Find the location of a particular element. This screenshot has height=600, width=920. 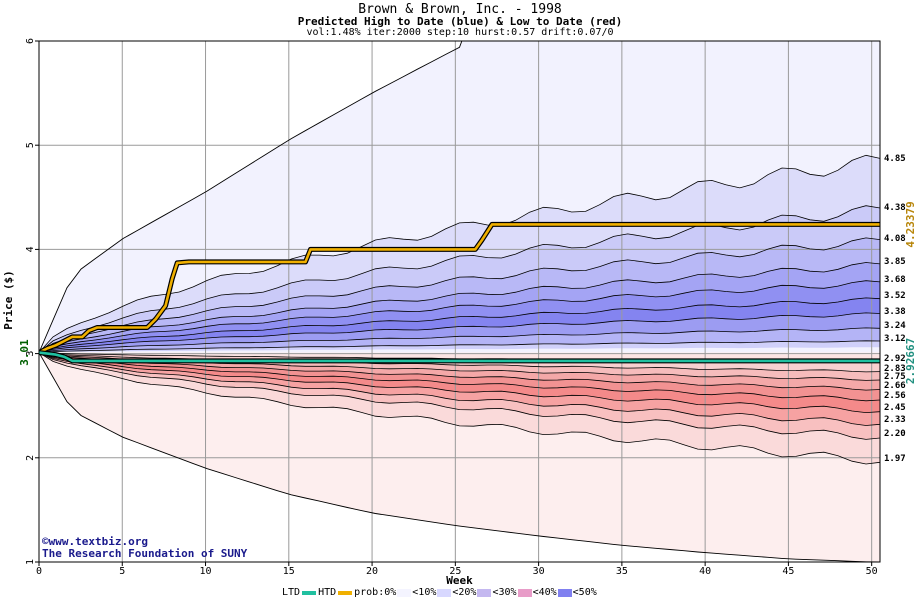

ltd-end-value-label: 2.92667 is located at coordinates (910, 361).